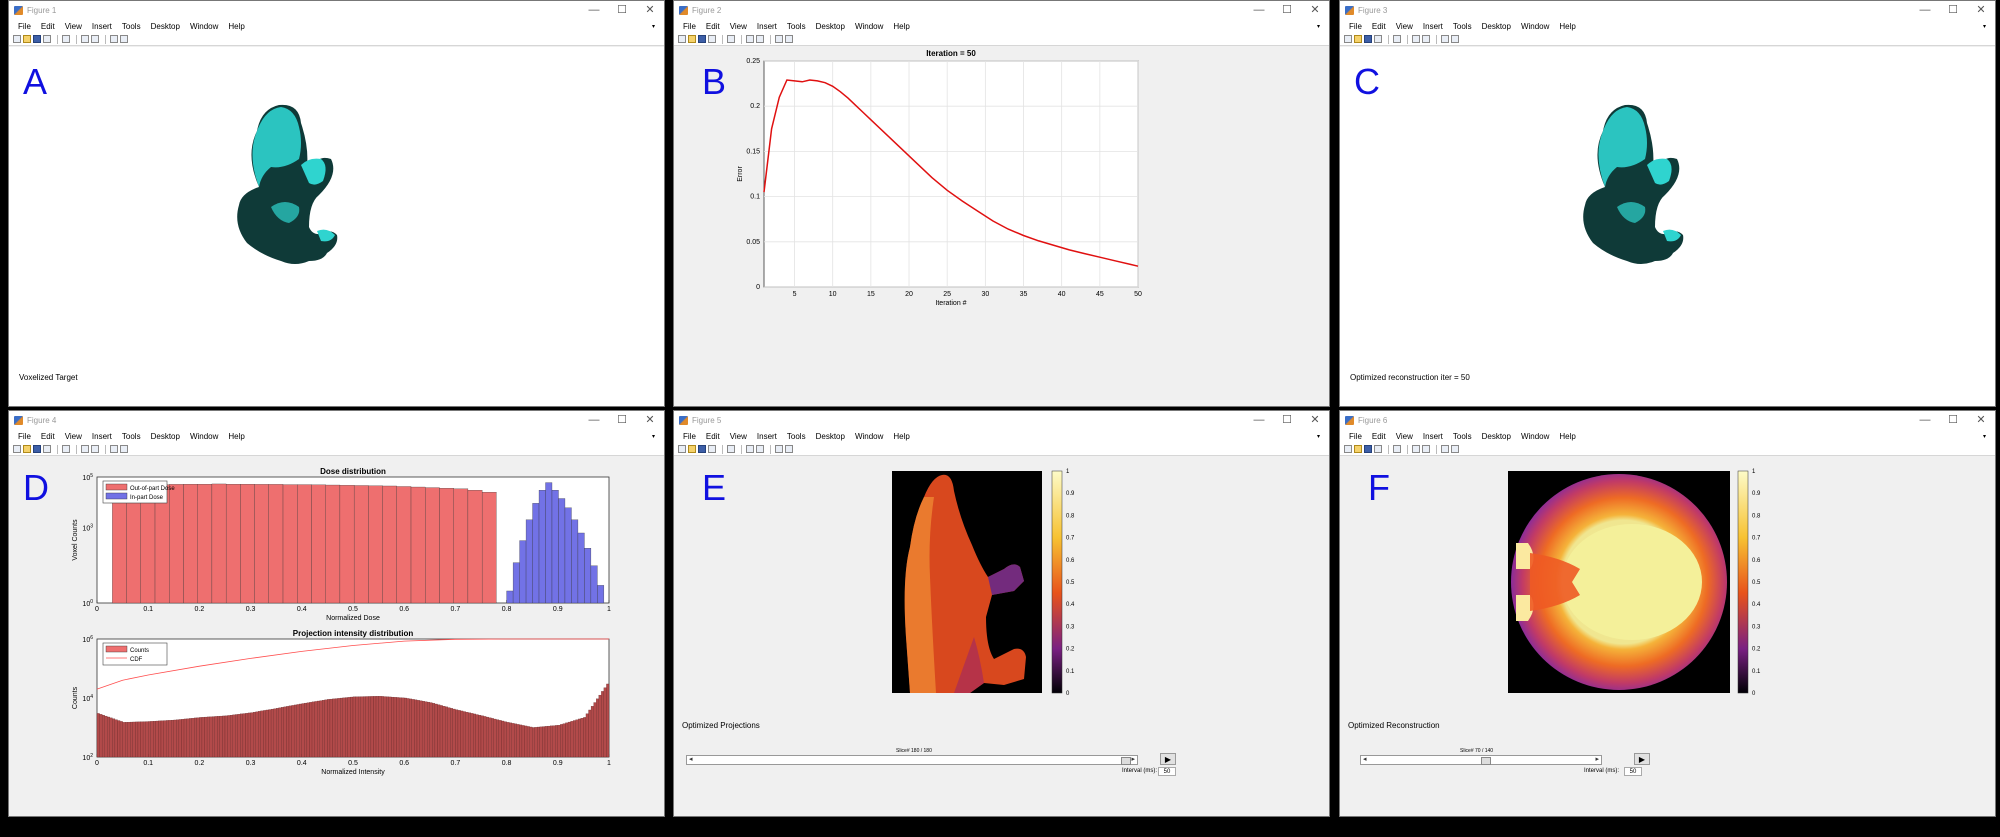 This screenshot has height=837, width=2000. Describe the element at coordinates (912, 760) in the screenshot. I see `slice-slider: ◂ ▸` at that location.